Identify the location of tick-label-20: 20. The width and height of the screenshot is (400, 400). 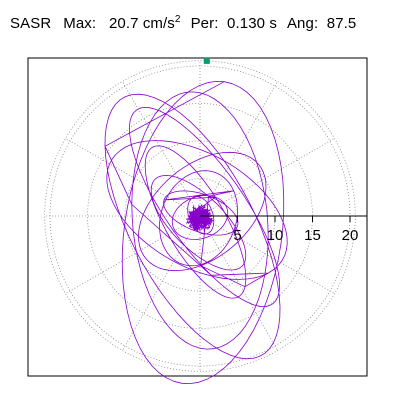
(350, 235).